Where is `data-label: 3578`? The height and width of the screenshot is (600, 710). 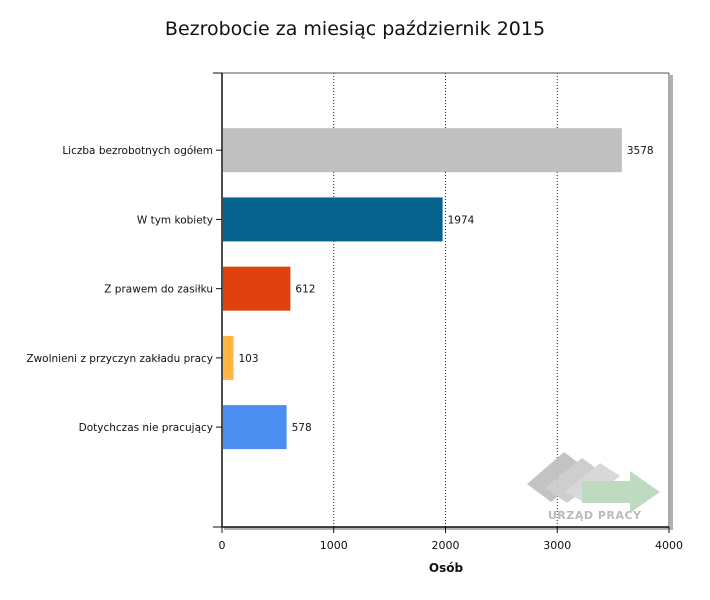 data-label: 3578 is located at coordinates (640, 151).